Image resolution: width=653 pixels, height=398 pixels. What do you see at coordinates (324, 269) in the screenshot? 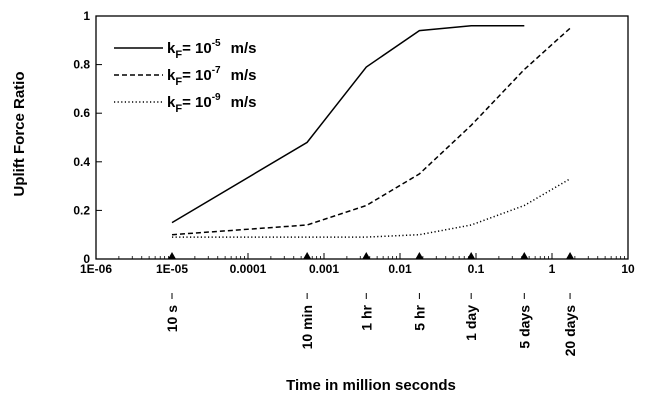
I see `x-tick-label: 0.001` at bounding box center [324, 269].